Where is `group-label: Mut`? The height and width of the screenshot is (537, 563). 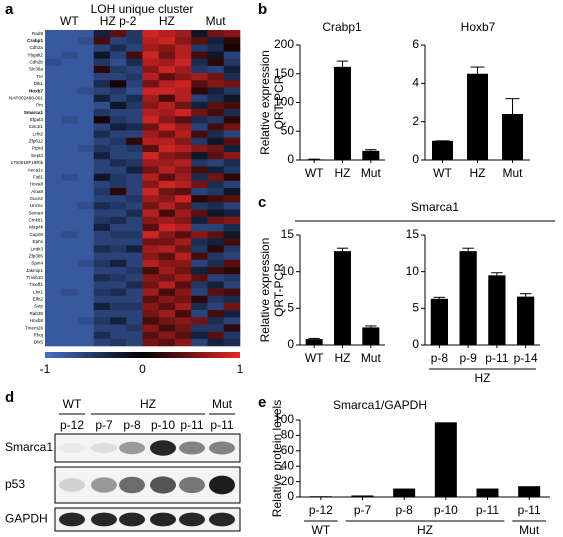
group-label: Mut is located at coordinates (216, 21).